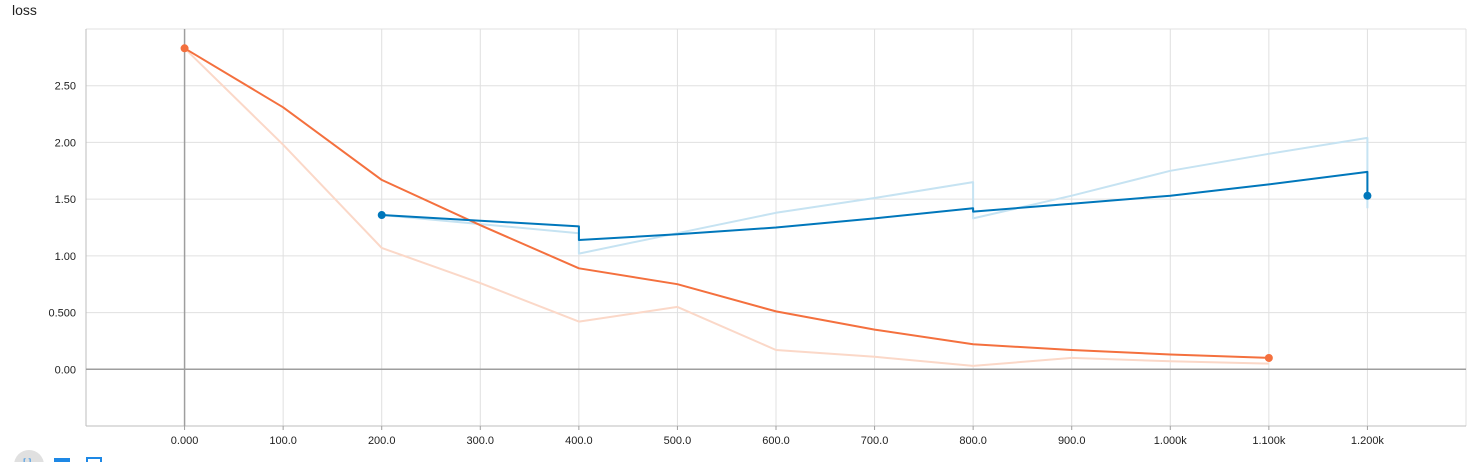  Describe the element at coordinates (65, 370) in the screenshot. I see `y-tick-label: 0.00` at that location.